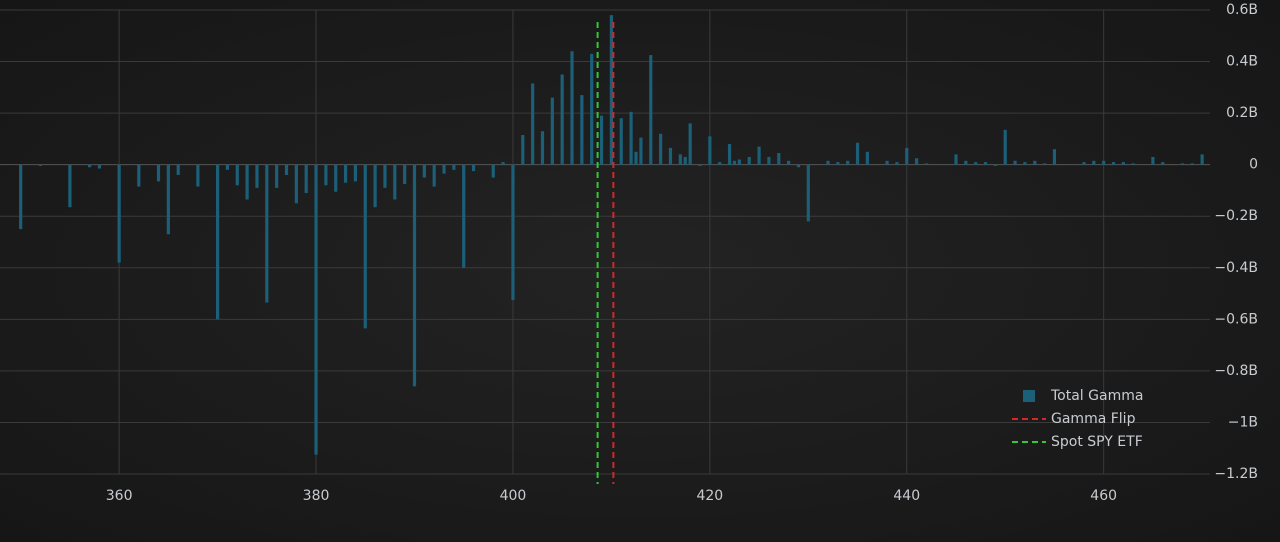 This screenshot has height=542, width=1280. What do you see at coordinates (709, 496) in the screenshot?
I see `x-tick-label: 420` at bounding box center [709, 496].